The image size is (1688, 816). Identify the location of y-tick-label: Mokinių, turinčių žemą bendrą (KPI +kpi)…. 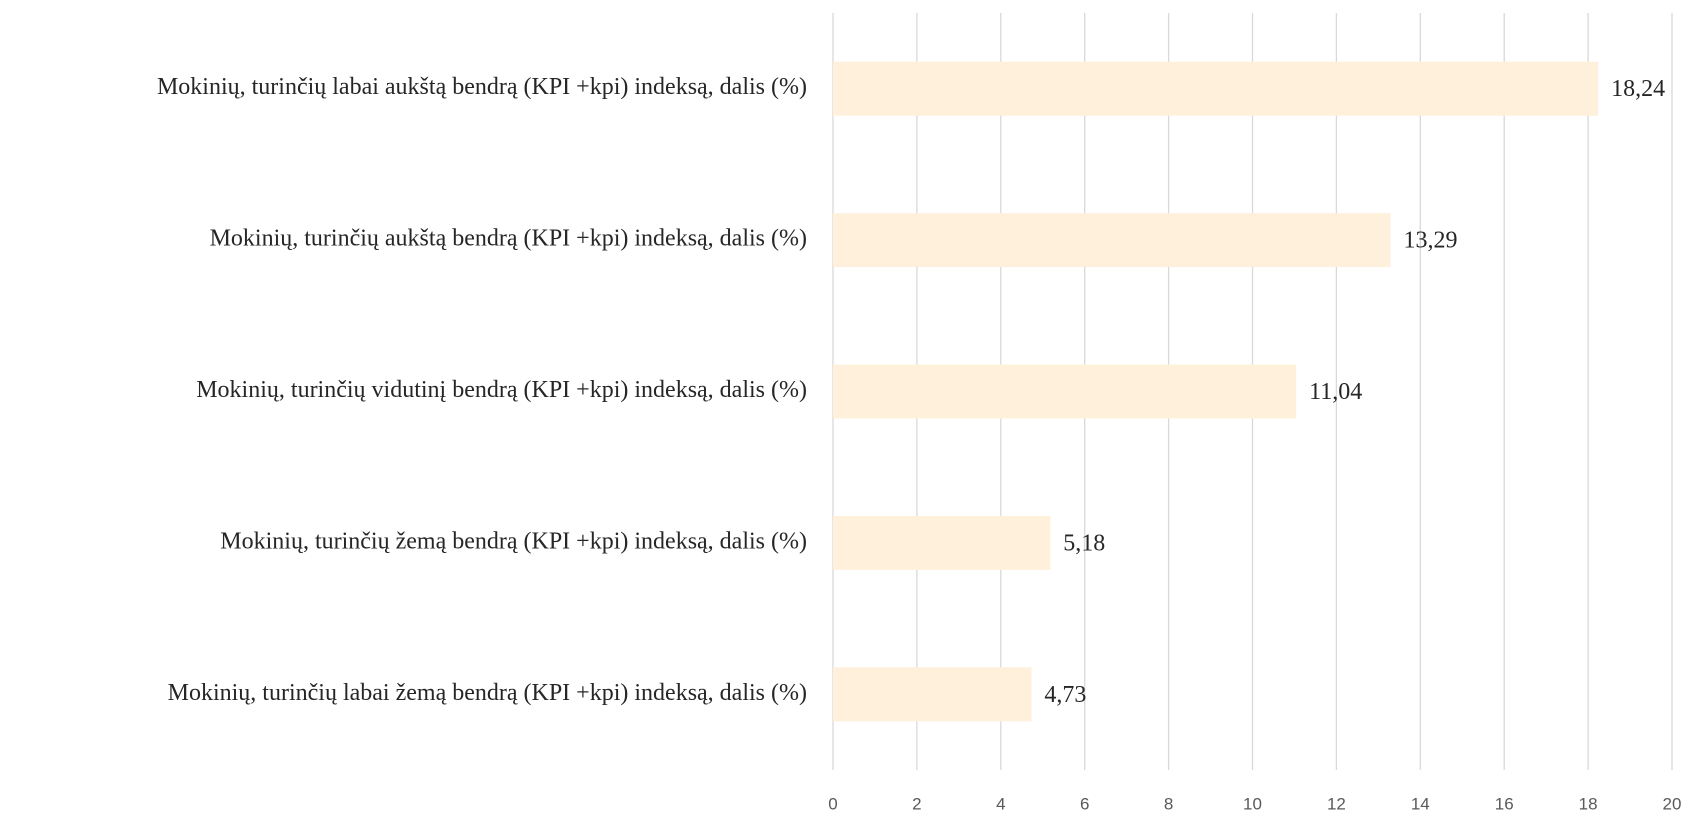
(513, 541).